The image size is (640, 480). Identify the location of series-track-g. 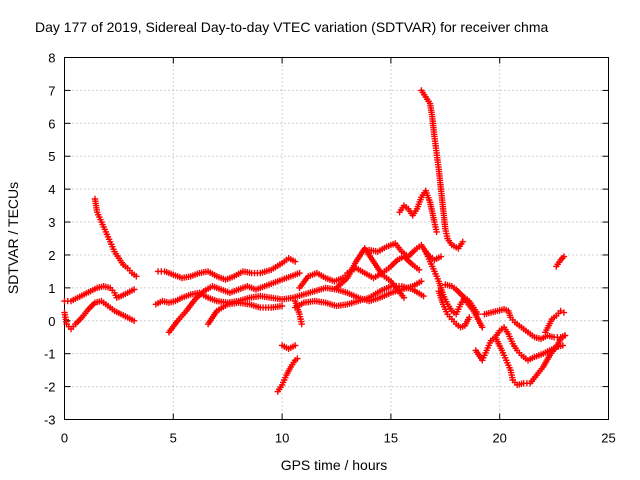
(245, 313).